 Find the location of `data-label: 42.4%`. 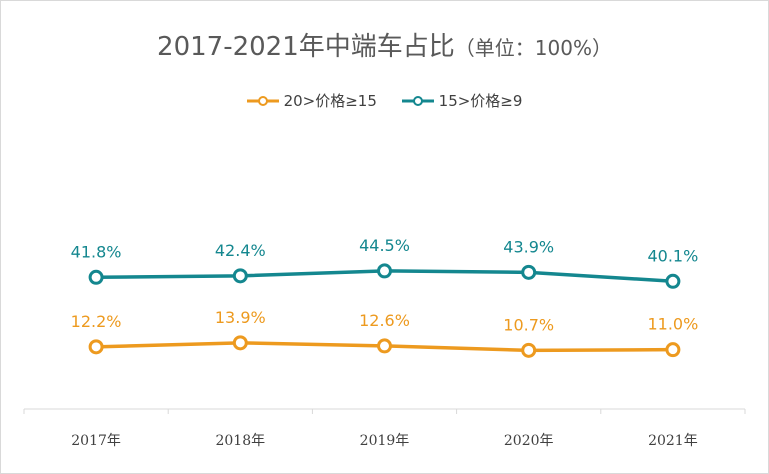

data-label: 42.4% is located at coordinates (240, 250).